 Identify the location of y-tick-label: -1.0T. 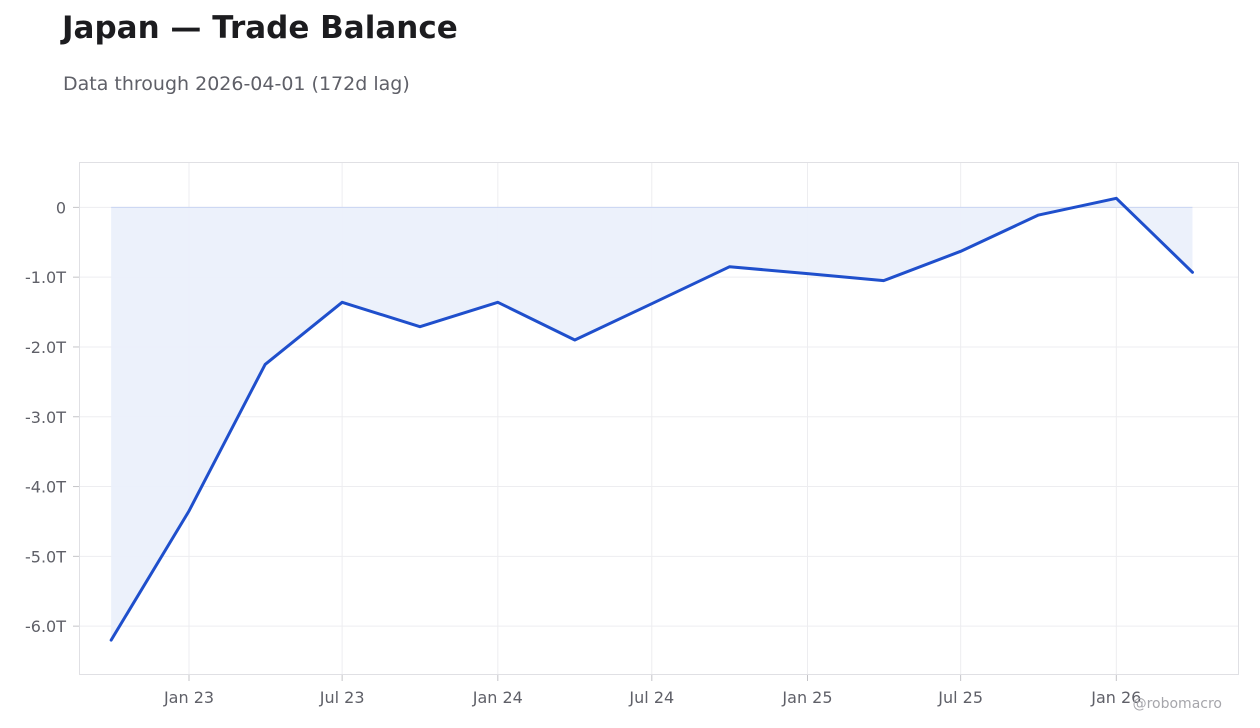
(45, 277).